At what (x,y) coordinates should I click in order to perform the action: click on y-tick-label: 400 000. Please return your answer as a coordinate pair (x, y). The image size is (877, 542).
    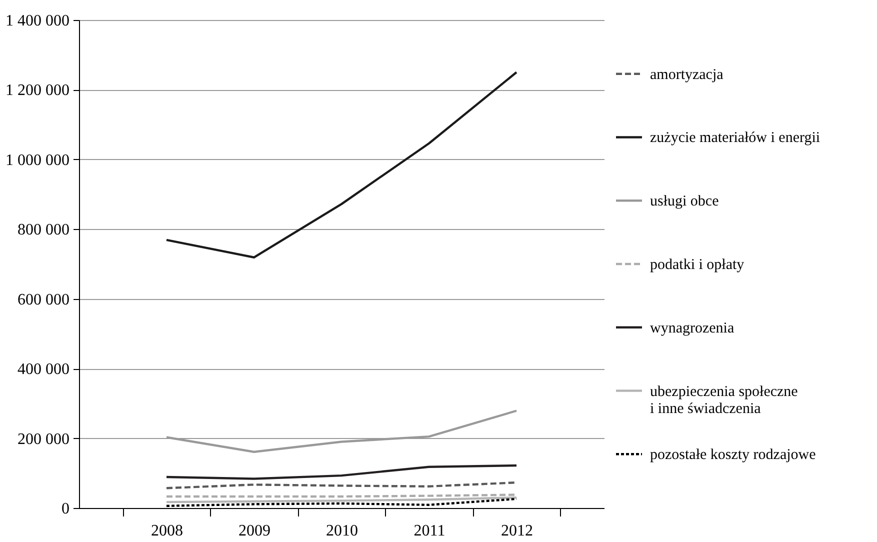
    Looking at the image, I should click on (44, 369).